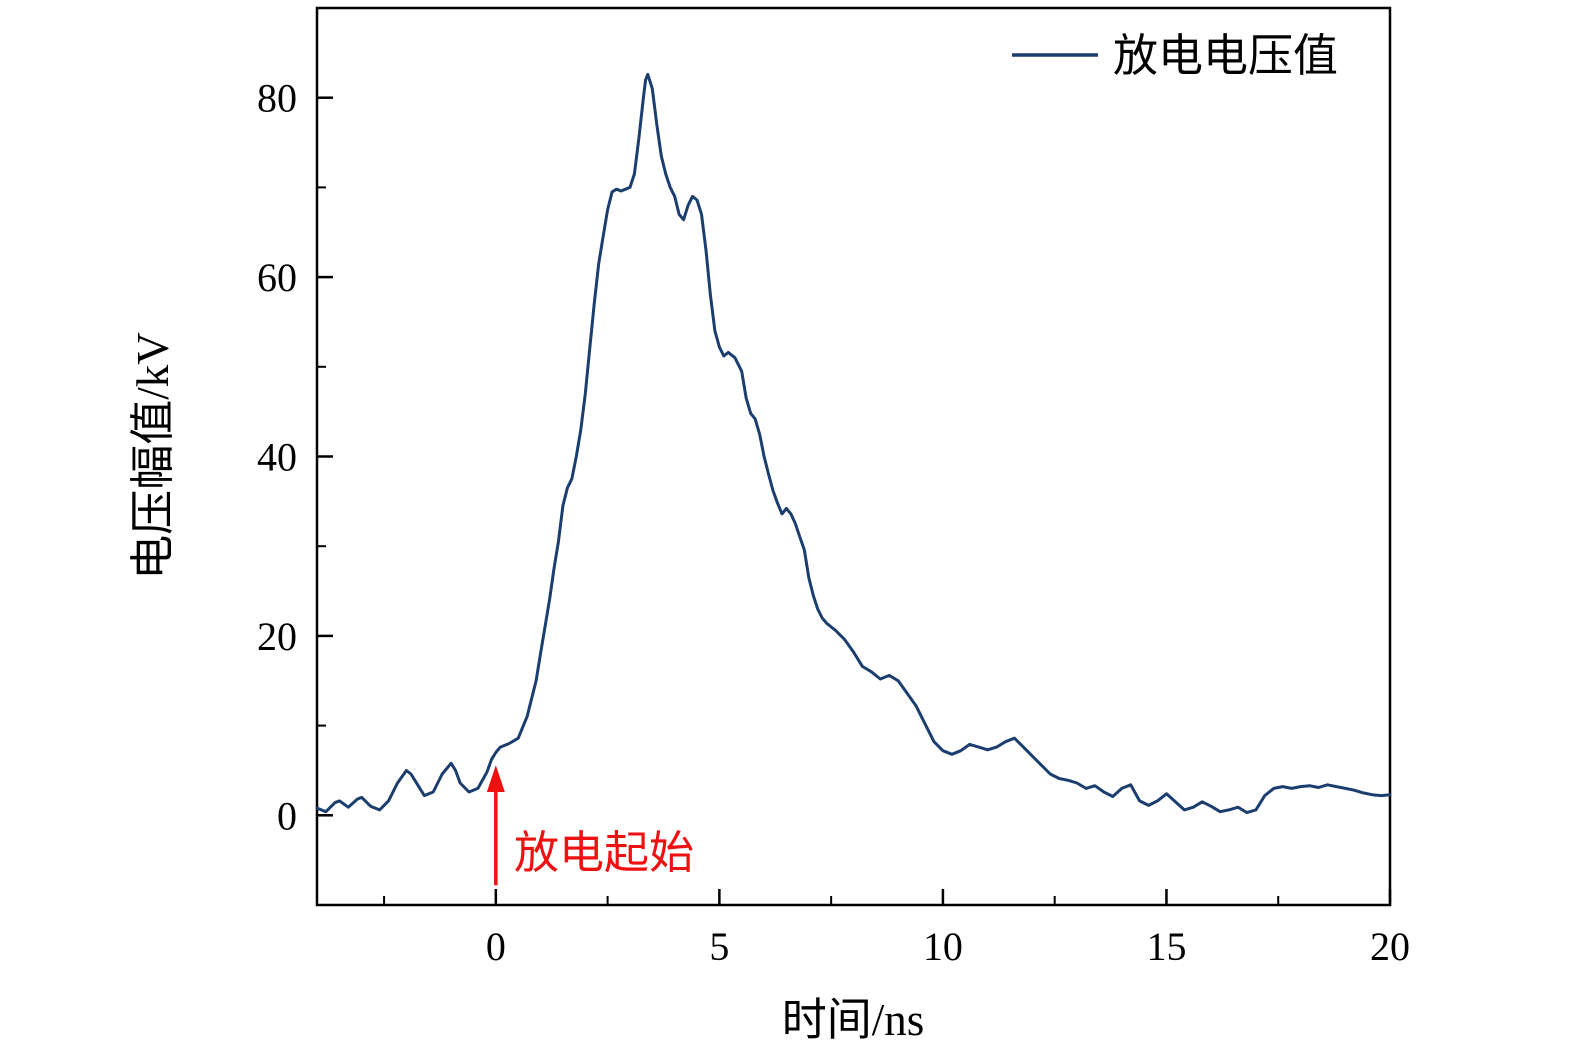 This screenshot has height=1063, width=1575. Describe the element at coordinates (277, 277) in the screenshot. I see `y-tick-label: 60` at that location.